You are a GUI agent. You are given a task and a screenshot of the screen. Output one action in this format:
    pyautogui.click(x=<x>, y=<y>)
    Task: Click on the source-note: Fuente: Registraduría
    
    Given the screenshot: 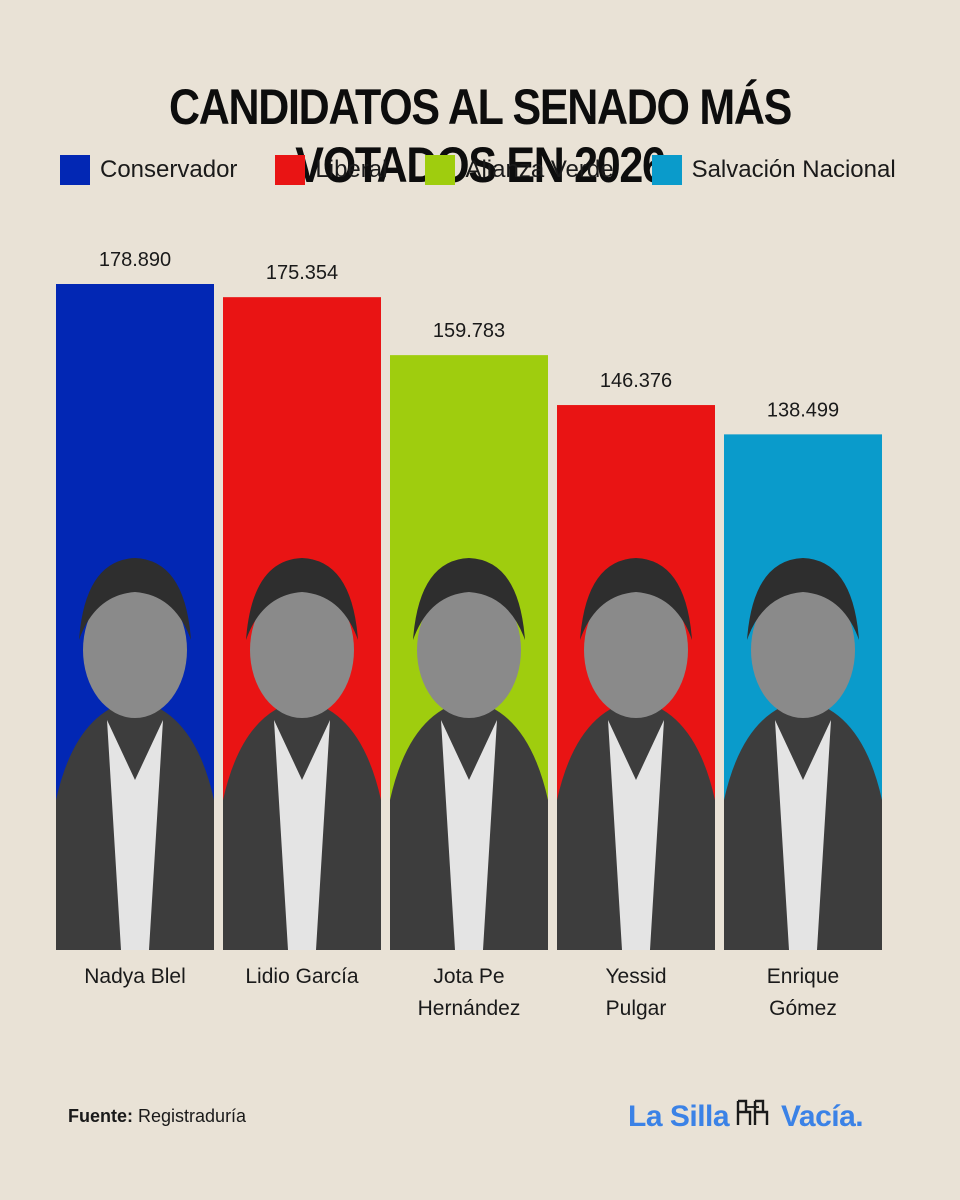 What is the action you would take?
    pyautogui.click(x=157, y=1116)
    